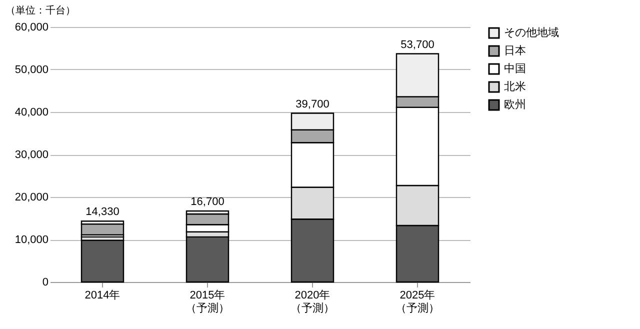 The height and width of the screenshot is (329, 640). What do you see at coordinates (31, 112) in the screenshot?
I see `y-tick-label: 40,000` at bounding box center [31, 112].